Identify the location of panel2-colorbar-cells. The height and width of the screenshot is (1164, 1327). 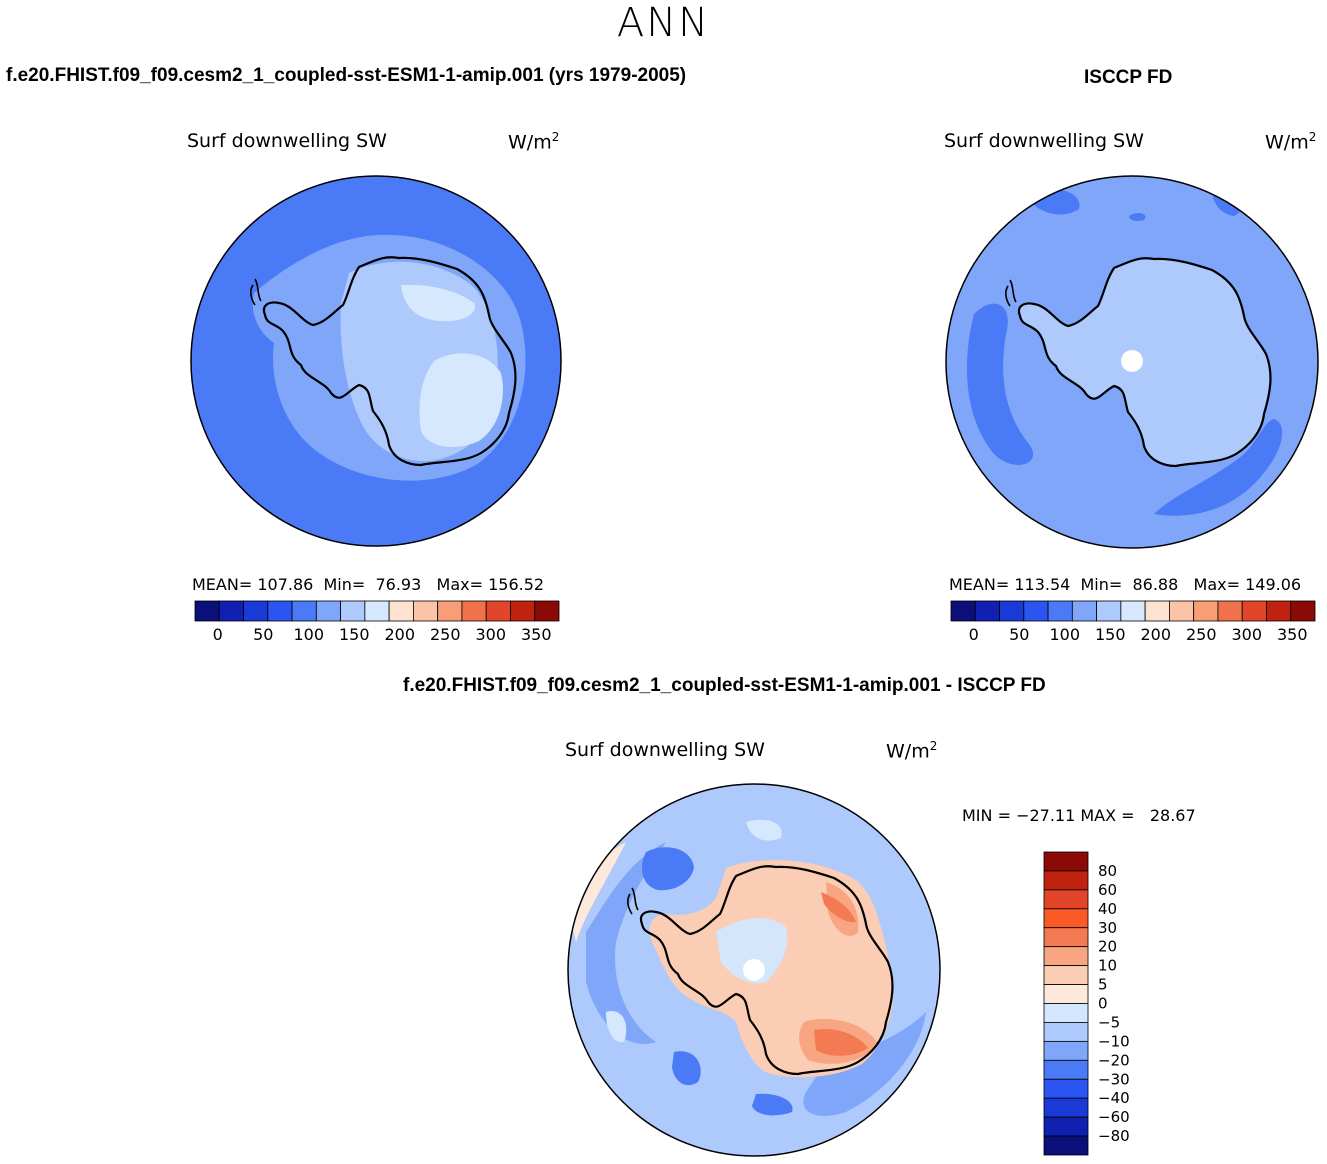
(1133, 611).